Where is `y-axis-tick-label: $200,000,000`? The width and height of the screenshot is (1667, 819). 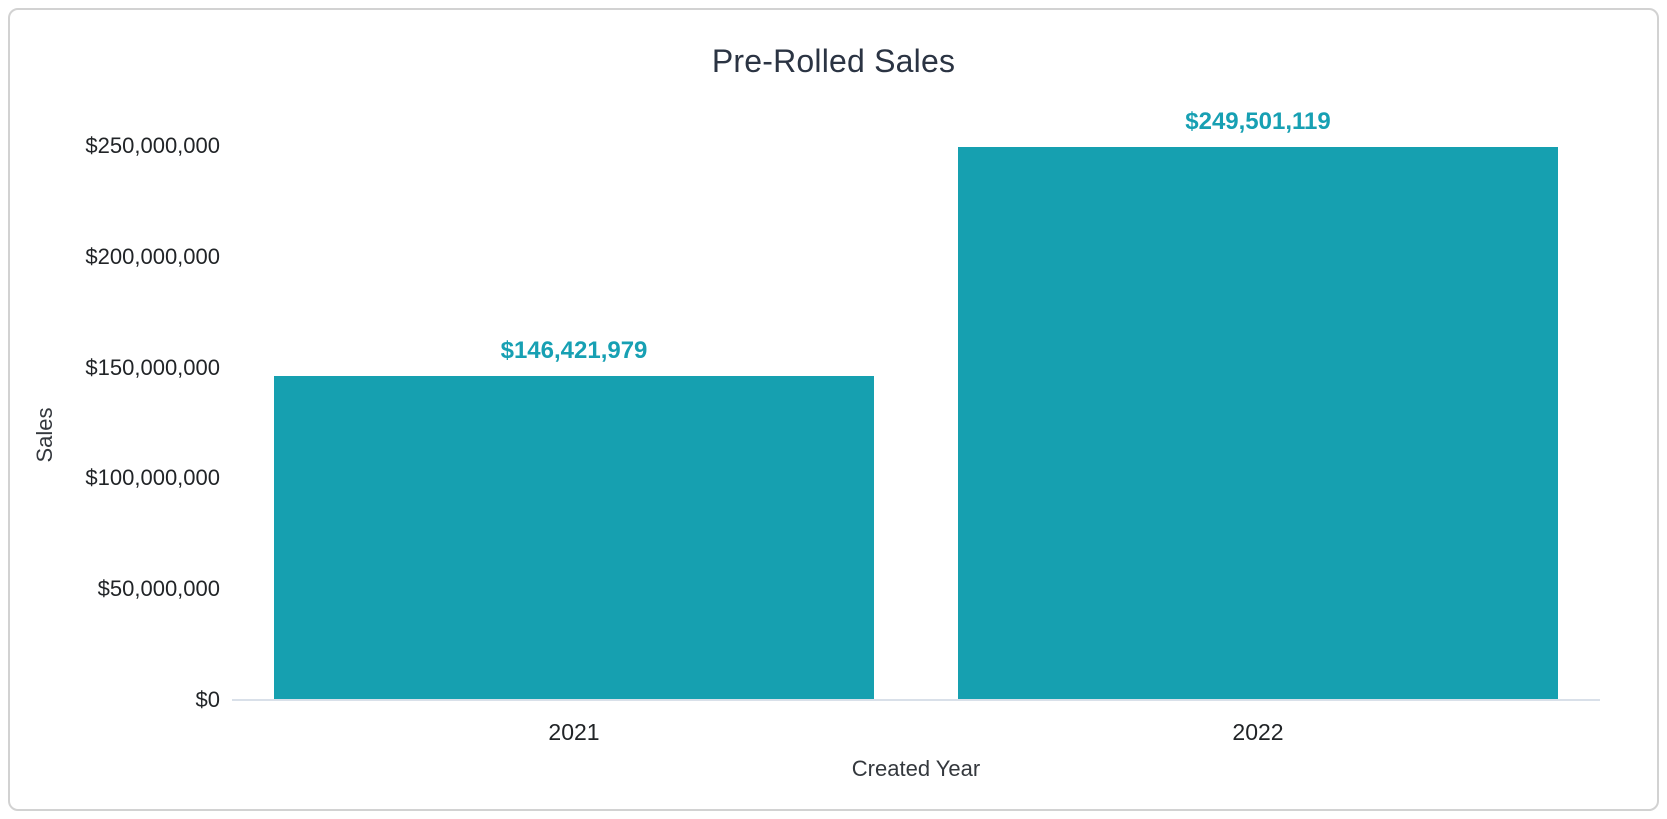
y-axis-tick-label: $200,000,000 is located at coordinates (152, 256).